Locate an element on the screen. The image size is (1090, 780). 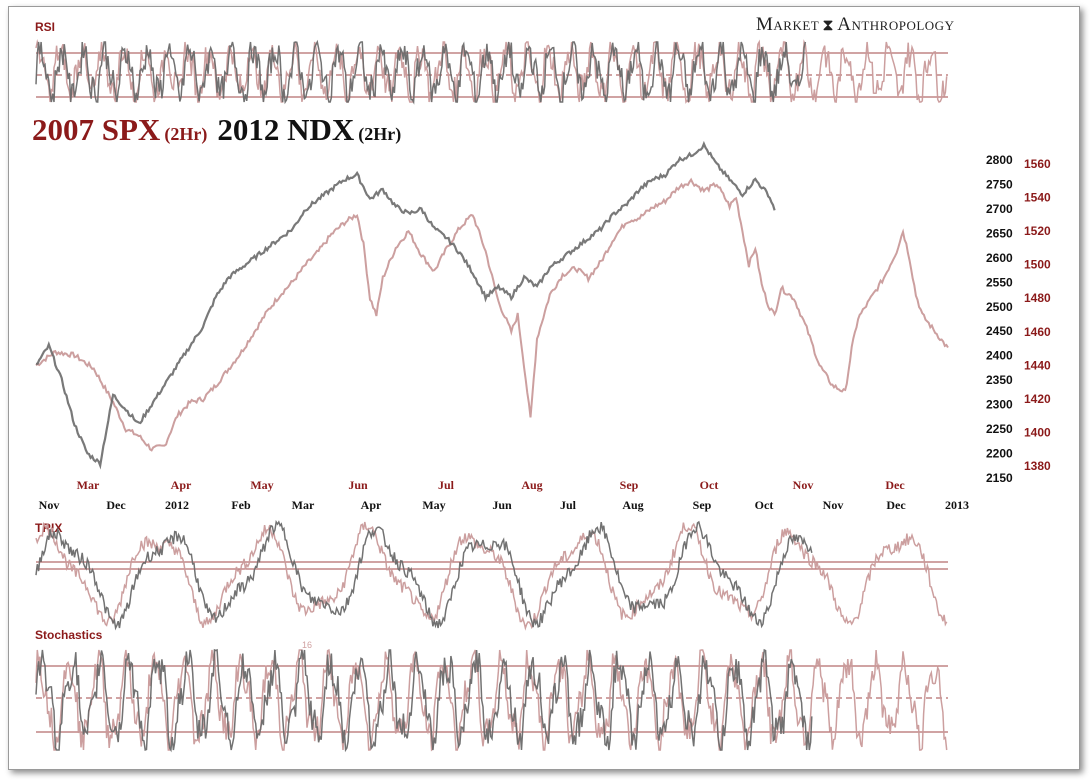
y-tick-black-2650: 2650 is located at coordinates (999, 233).